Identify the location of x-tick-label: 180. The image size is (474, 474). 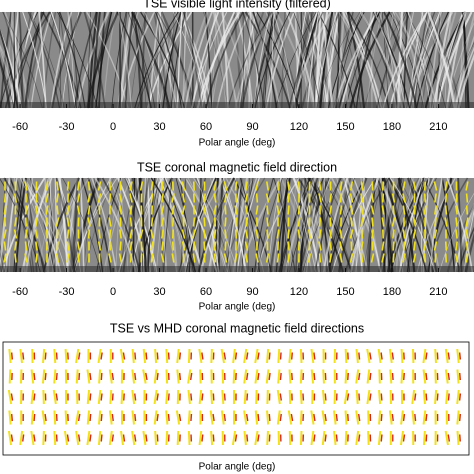
(392, 127).